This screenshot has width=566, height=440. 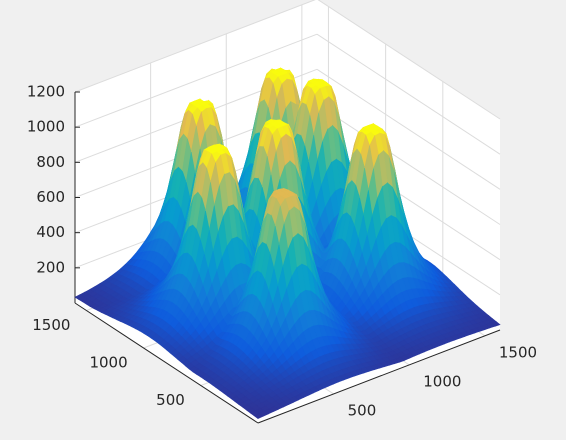 What do you see at coordinates (51, 325) in the screenshot?
I see `y-tick-label: 1500` at bounding box center [51, 325].